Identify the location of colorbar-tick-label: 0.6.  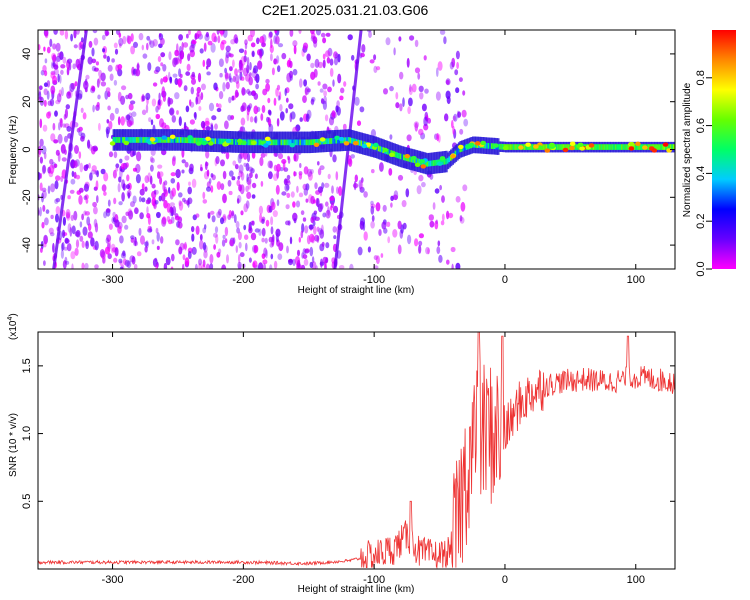
(701, 125).